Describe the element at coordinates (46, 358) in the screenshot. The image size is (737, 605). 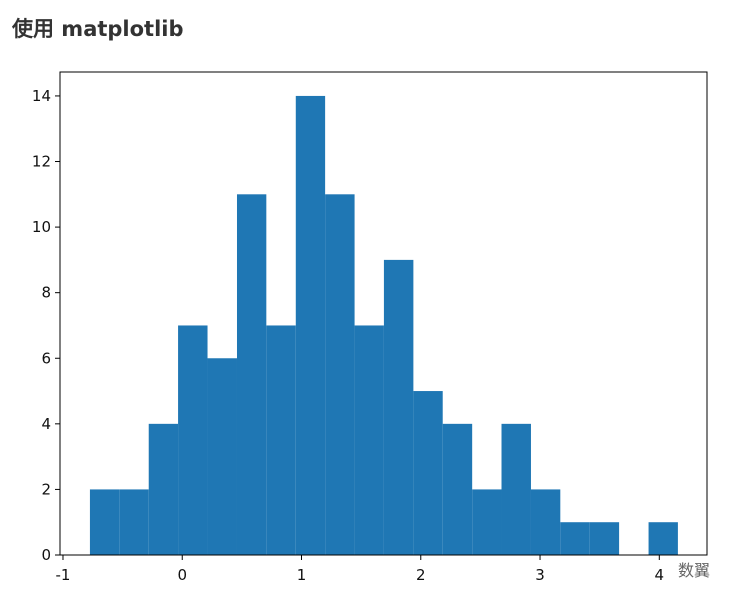
I see `y-tick-label: 6` at that location.